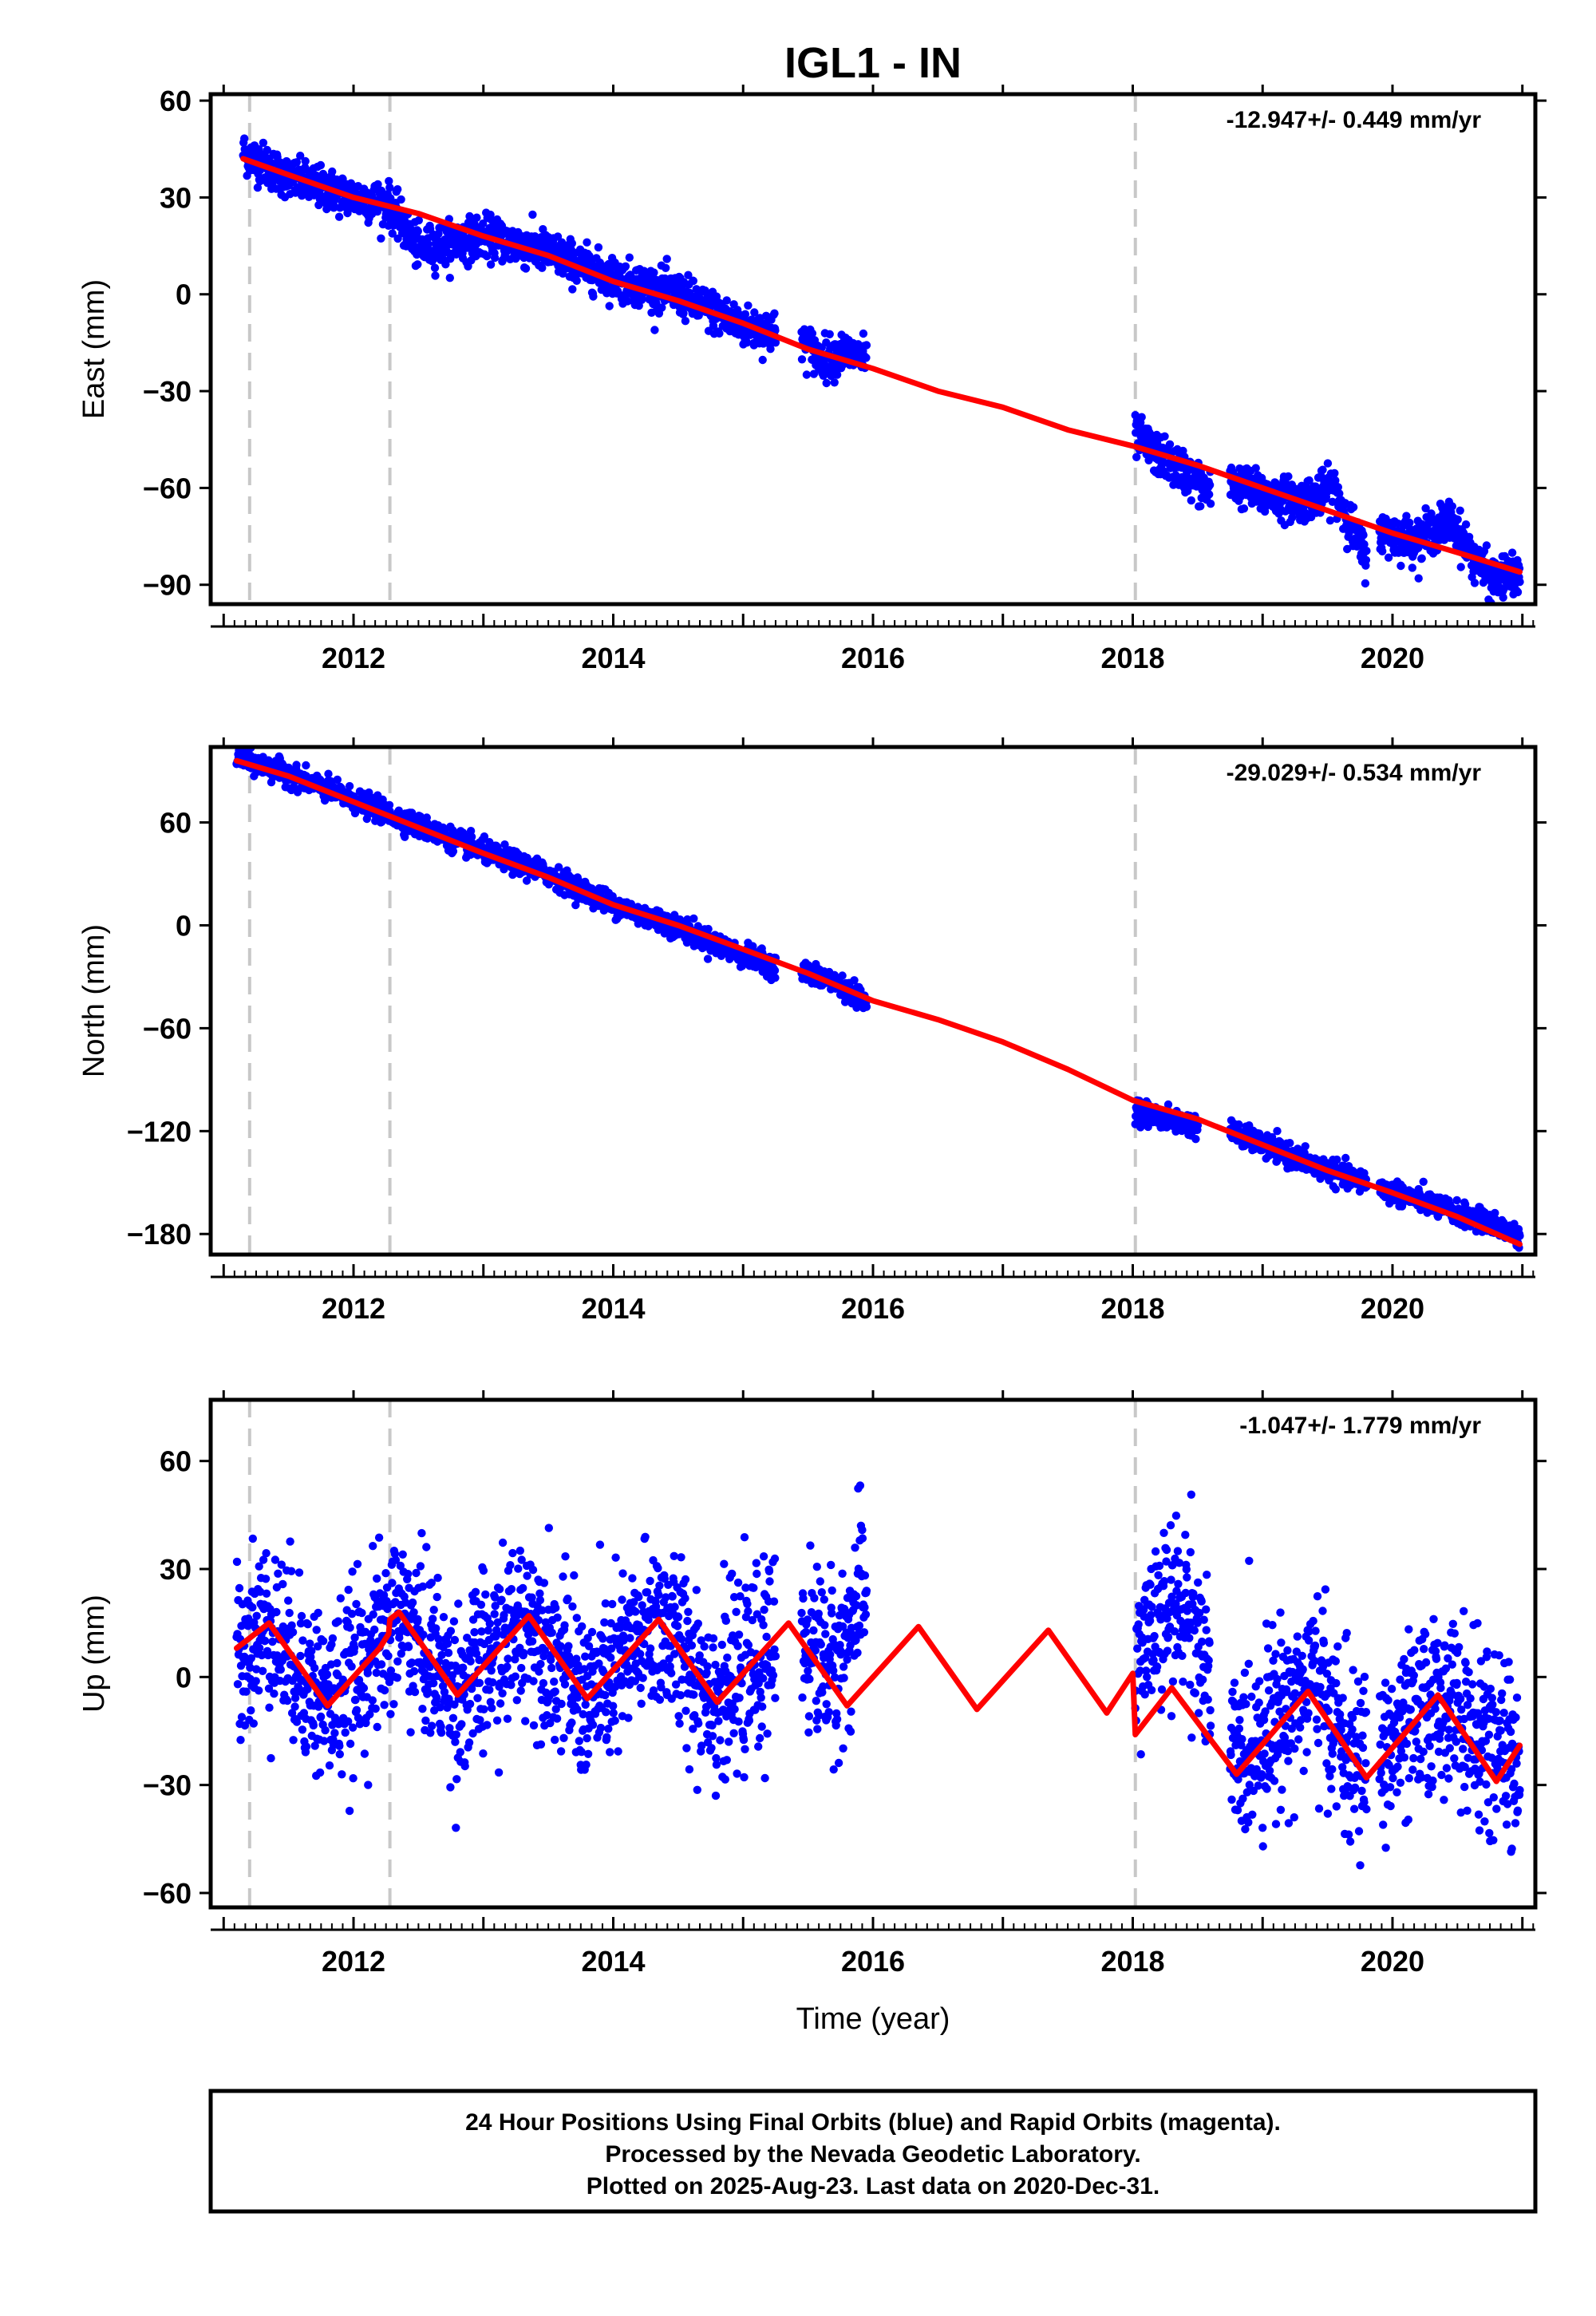 Image resolution: width=1596 pixels, height=2316 pixels. Describe the element at coordinates (1132, 658) in the screenshot. I see `x-tick-label: 2018` at that location.